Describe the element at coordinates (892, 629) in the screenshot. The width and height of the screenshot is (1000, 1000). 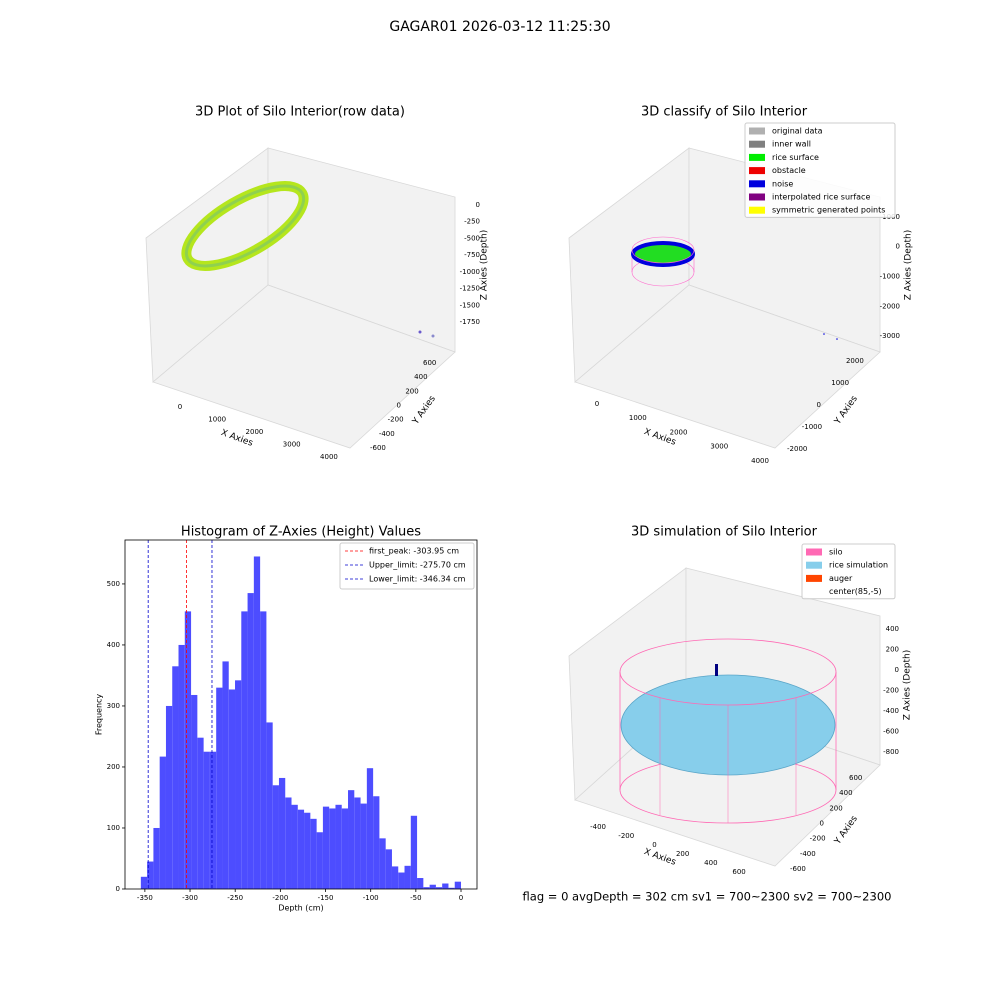
I see `z-tick-label: 400` at that location.